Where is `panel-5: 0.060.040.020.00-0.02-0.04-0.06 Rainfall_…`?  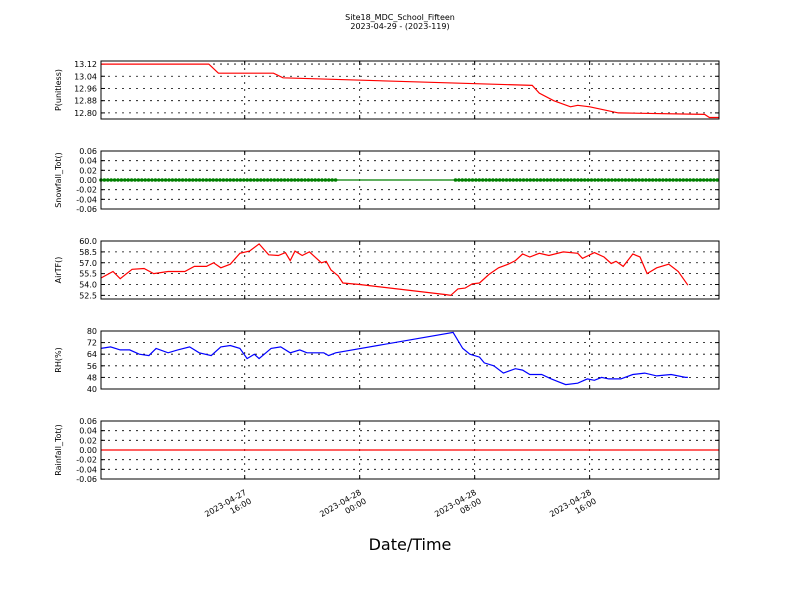 panel-5: 0.060.040.020.00-0.02-0.04-0.06 Rainfall_… is located at coordinates (387, 450).